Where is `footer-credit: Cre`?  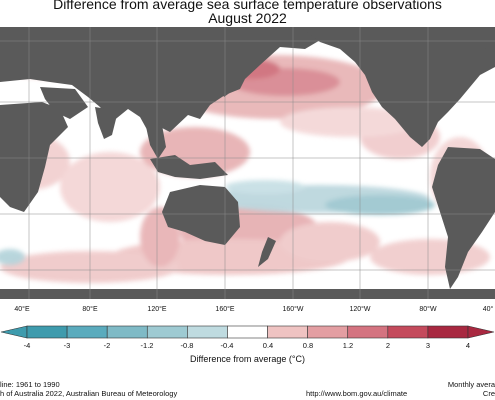
footer-credit: Cre is located at coordinates (488, 393).